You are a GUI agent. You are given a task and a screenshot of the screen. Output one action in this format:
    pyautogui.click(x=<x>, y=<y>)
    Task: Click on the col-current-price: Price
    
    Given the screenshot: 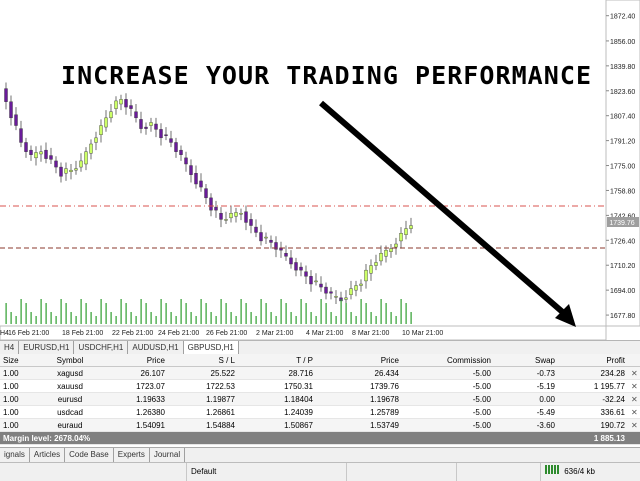 What is the action you would take?
    pyautogui.click(x=359, y=360)
    